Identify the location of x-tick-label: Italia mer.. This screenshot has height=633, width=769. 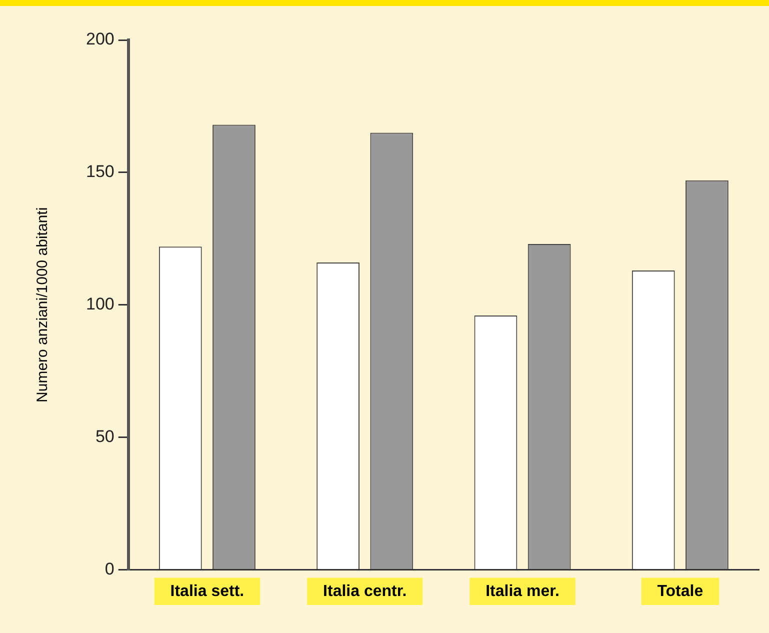
(523, 591).